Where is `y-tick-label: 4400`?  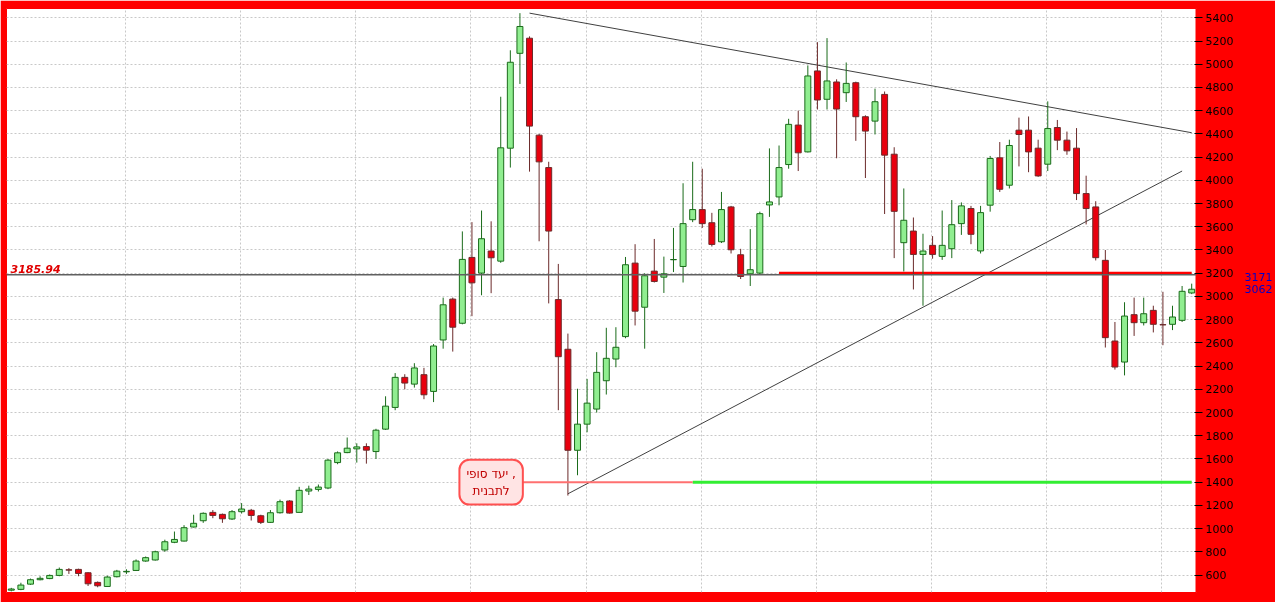
y-tick-label: 4400 is located at coordinates (1219, 134).